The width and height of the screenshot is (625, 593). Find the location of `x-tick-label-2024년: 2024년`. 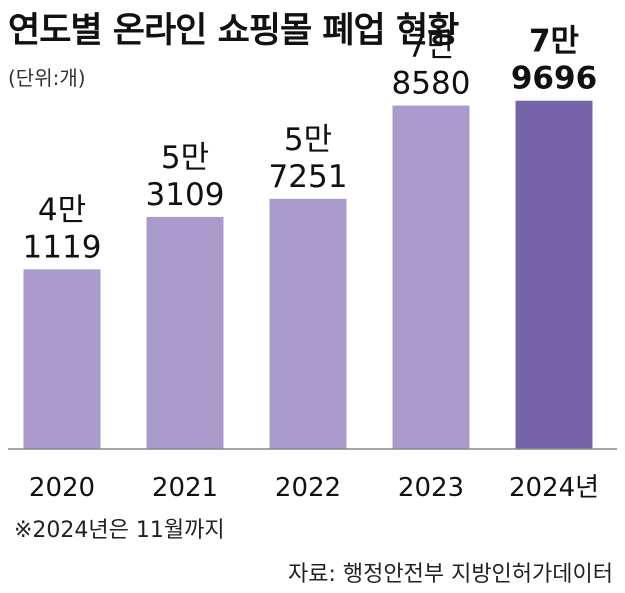

x-tick-label-2024년: 2024년 is located at coordinates (554, 488).